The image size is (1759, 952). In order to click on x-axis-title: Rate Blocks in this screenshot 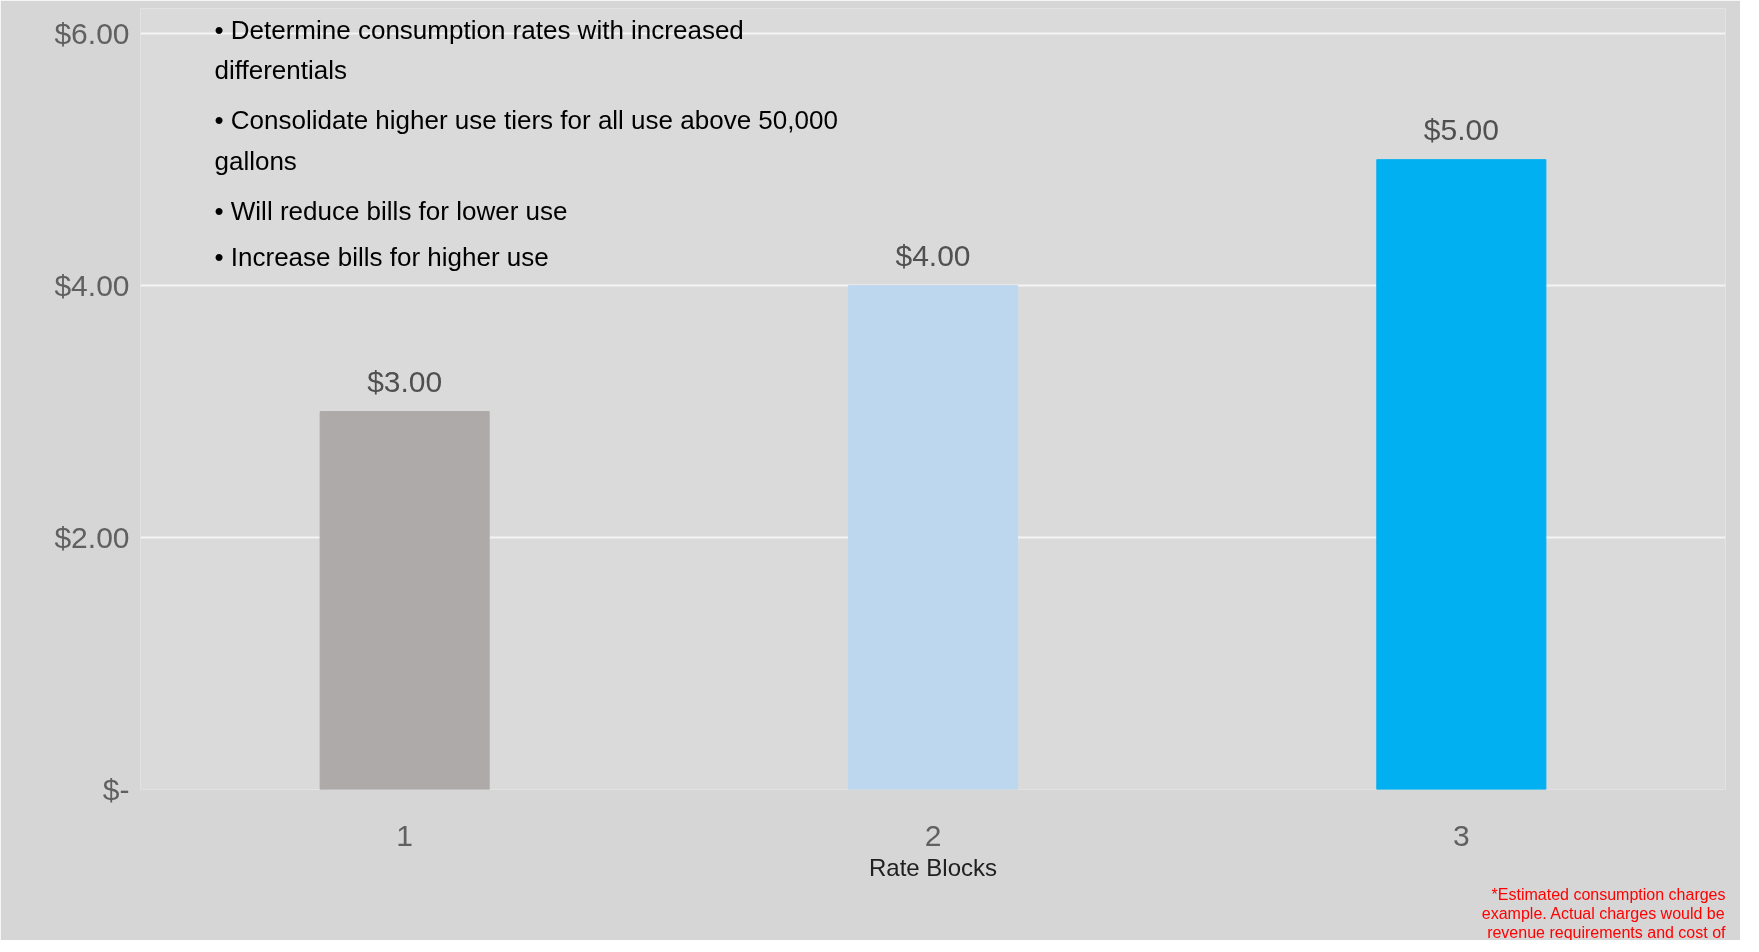, I will do `click(933, 867)`.